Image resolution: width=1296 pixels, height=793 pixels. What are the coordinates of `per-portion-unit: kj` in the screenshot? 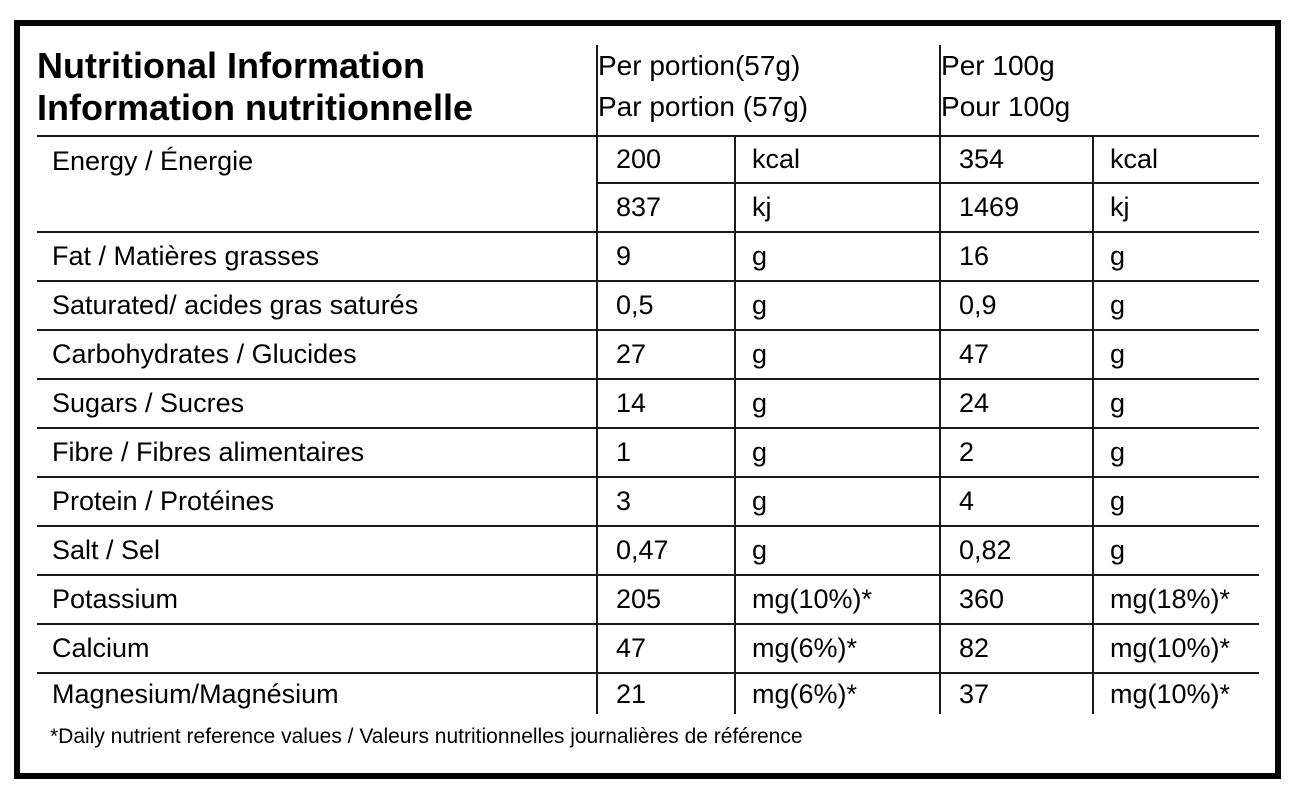 It's located at (838, 208).